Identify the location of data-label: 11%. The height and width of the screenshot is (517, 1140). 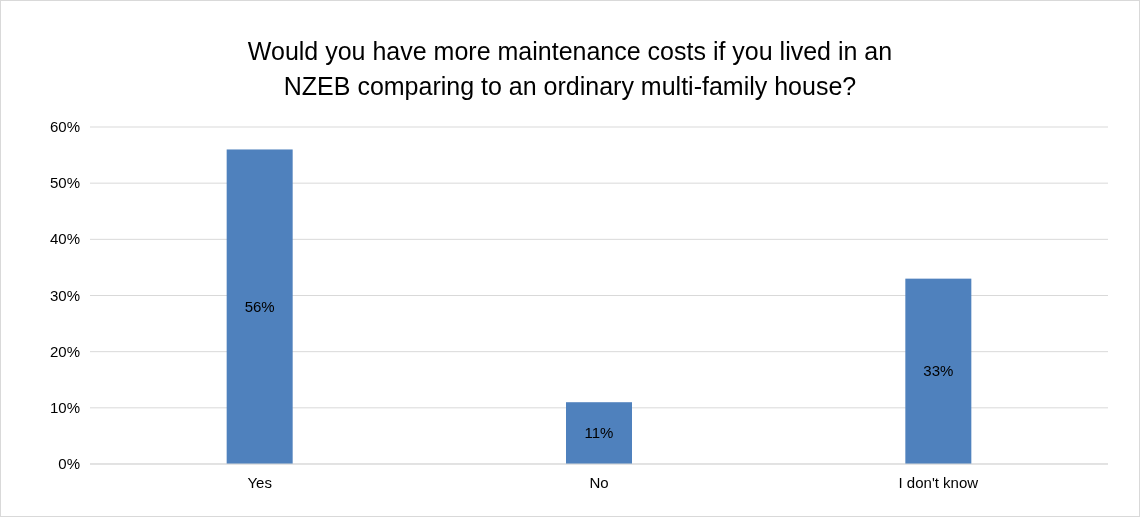
(599, 433).